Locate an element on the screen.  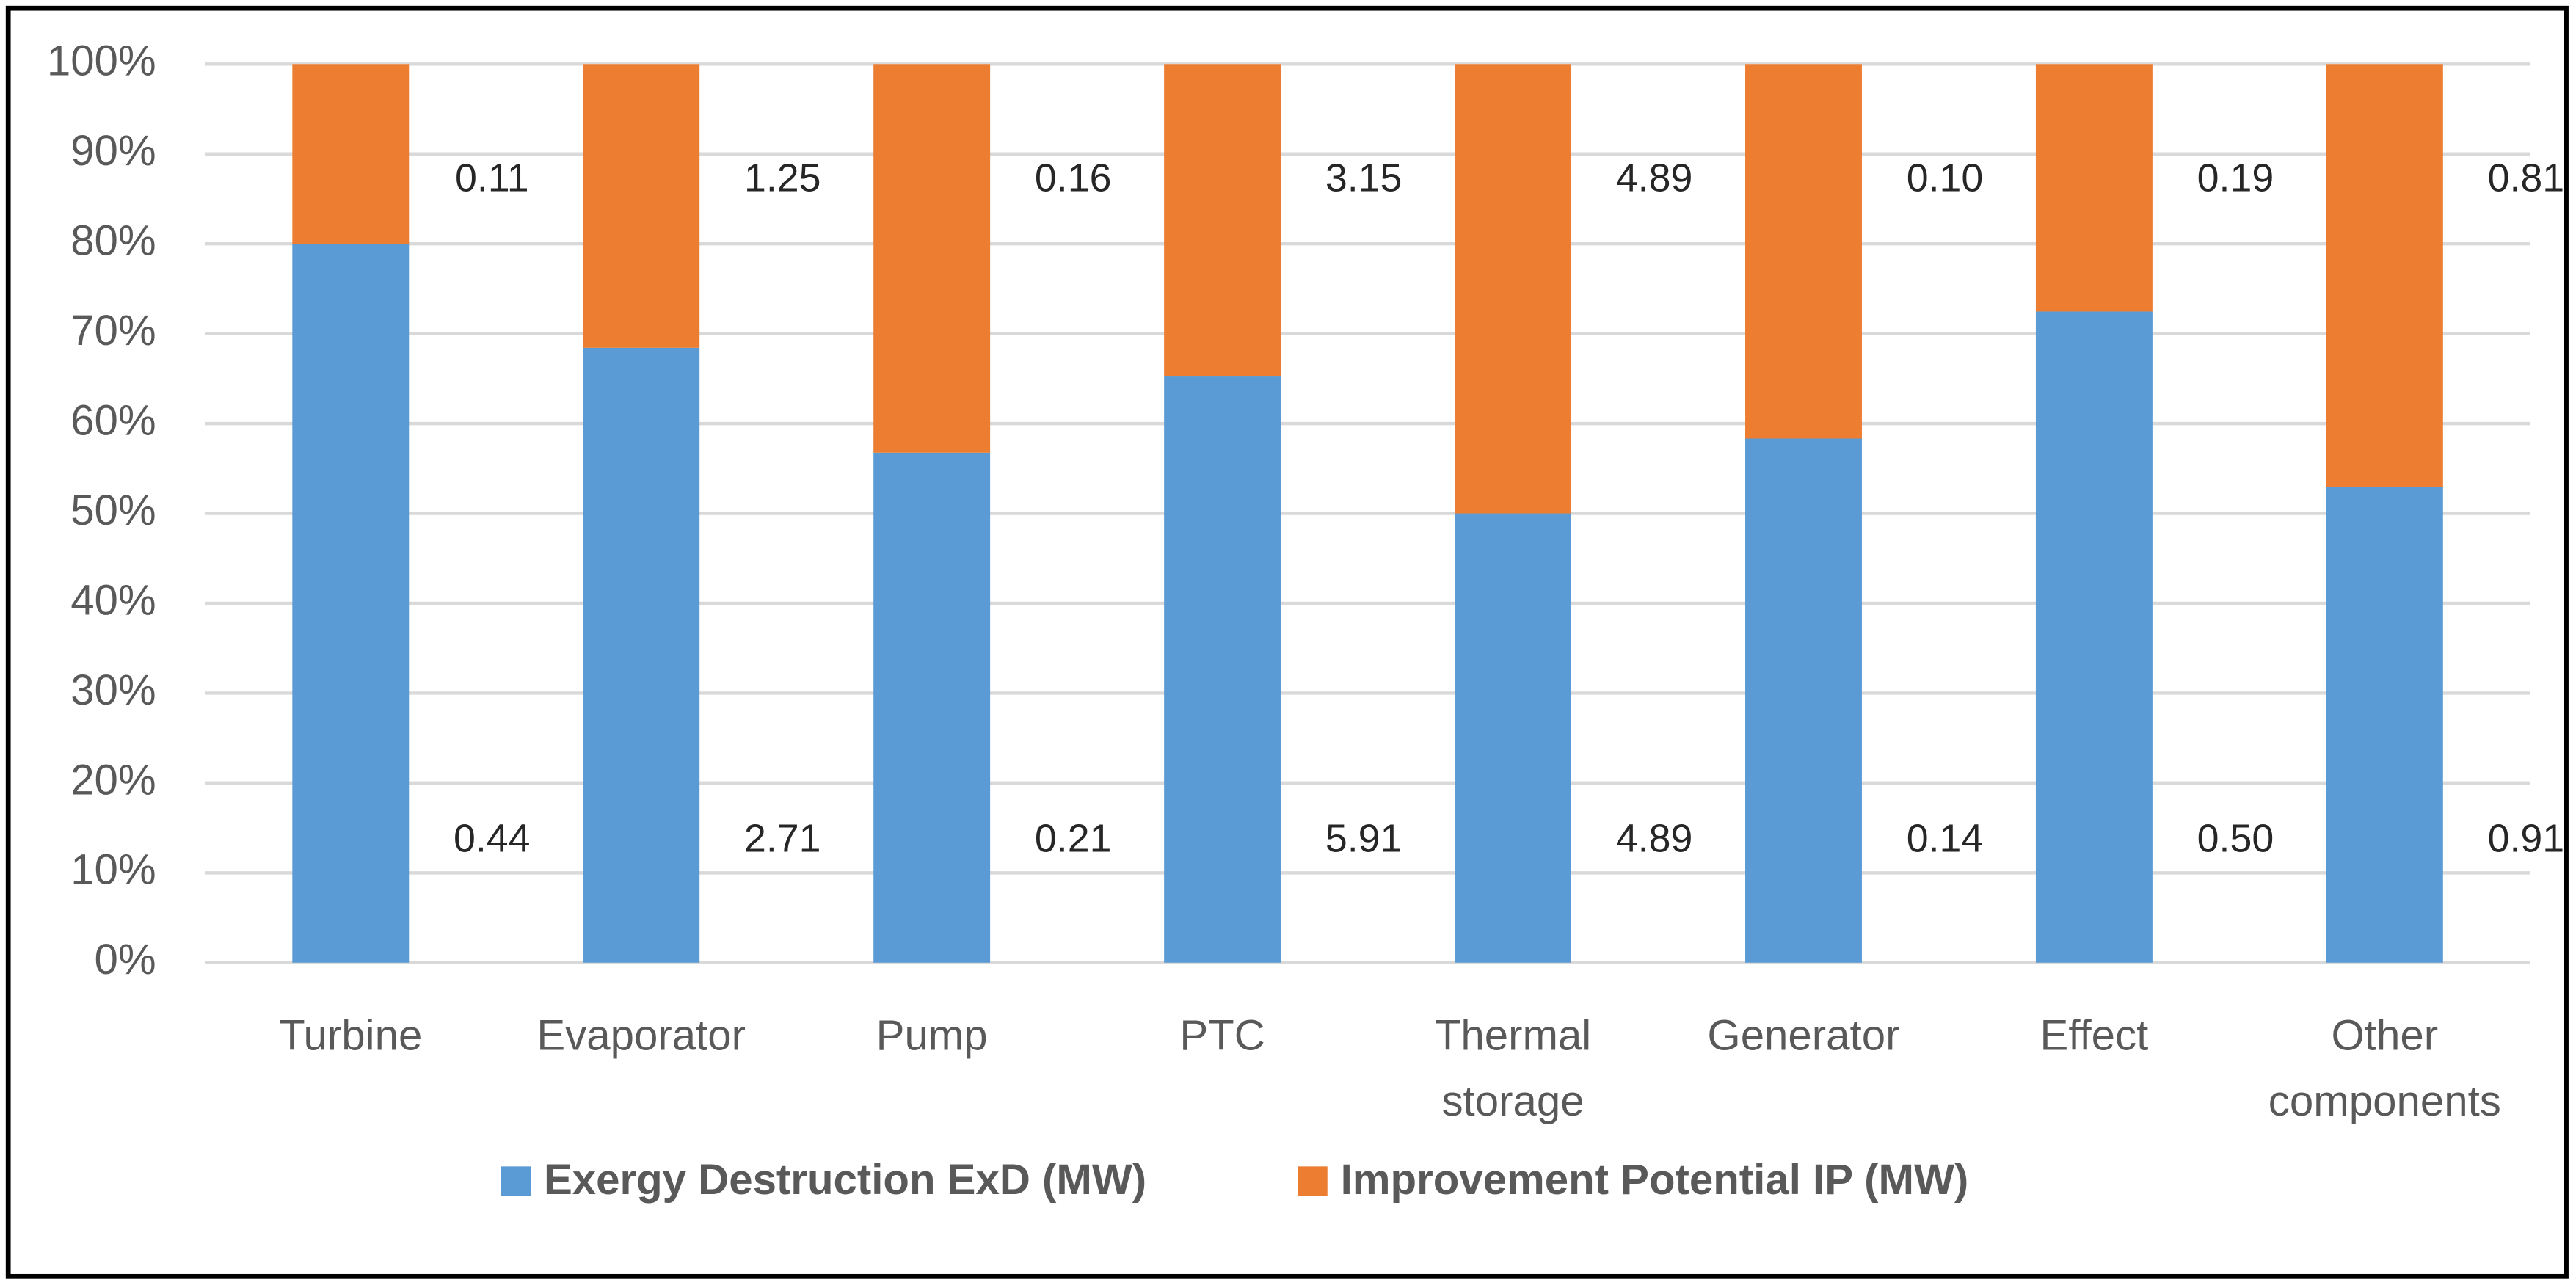
y-tick-label: 10% is located at coordinates (113, 870).